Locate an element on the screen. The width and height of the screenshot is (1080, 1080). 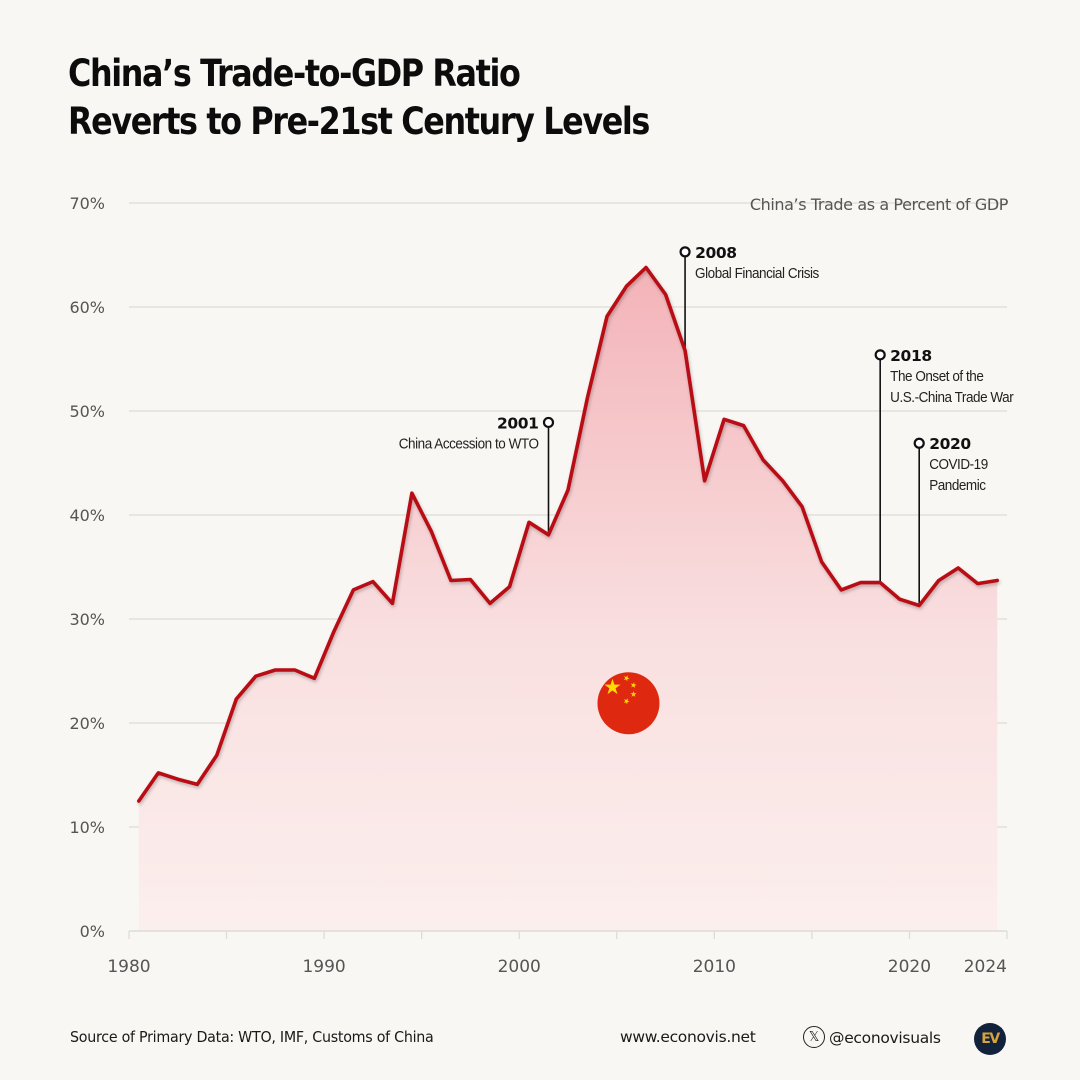
website-link: www.econovis.net is located at coordinates (688, 1037).